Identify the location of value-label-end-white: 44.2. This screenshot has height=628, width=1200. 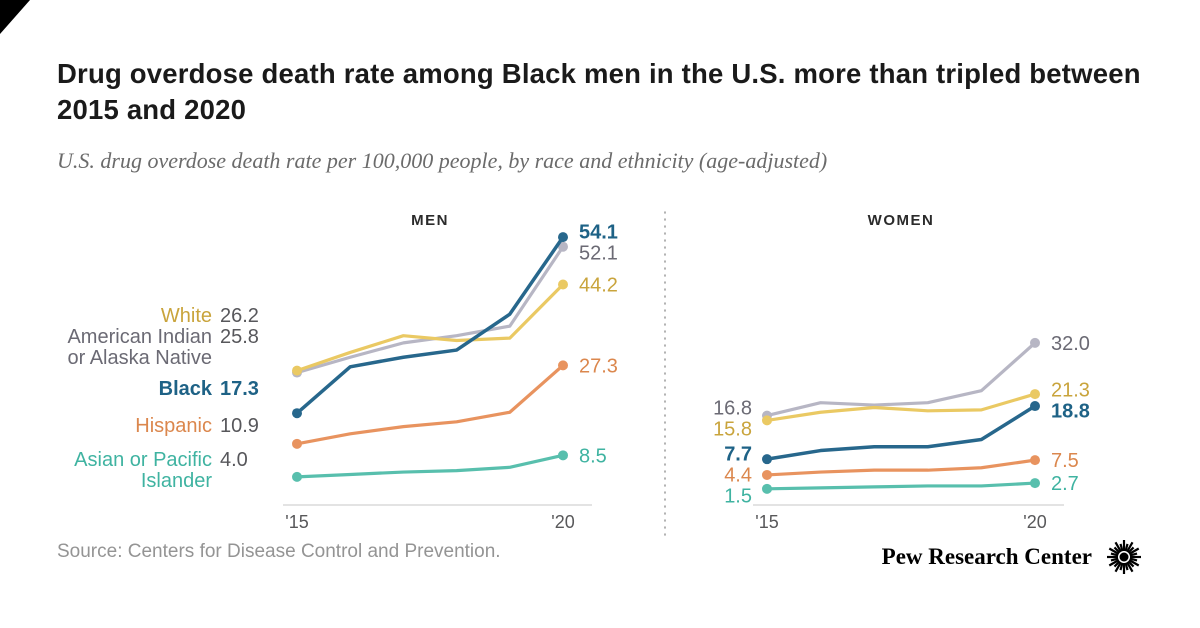
(598, 286).